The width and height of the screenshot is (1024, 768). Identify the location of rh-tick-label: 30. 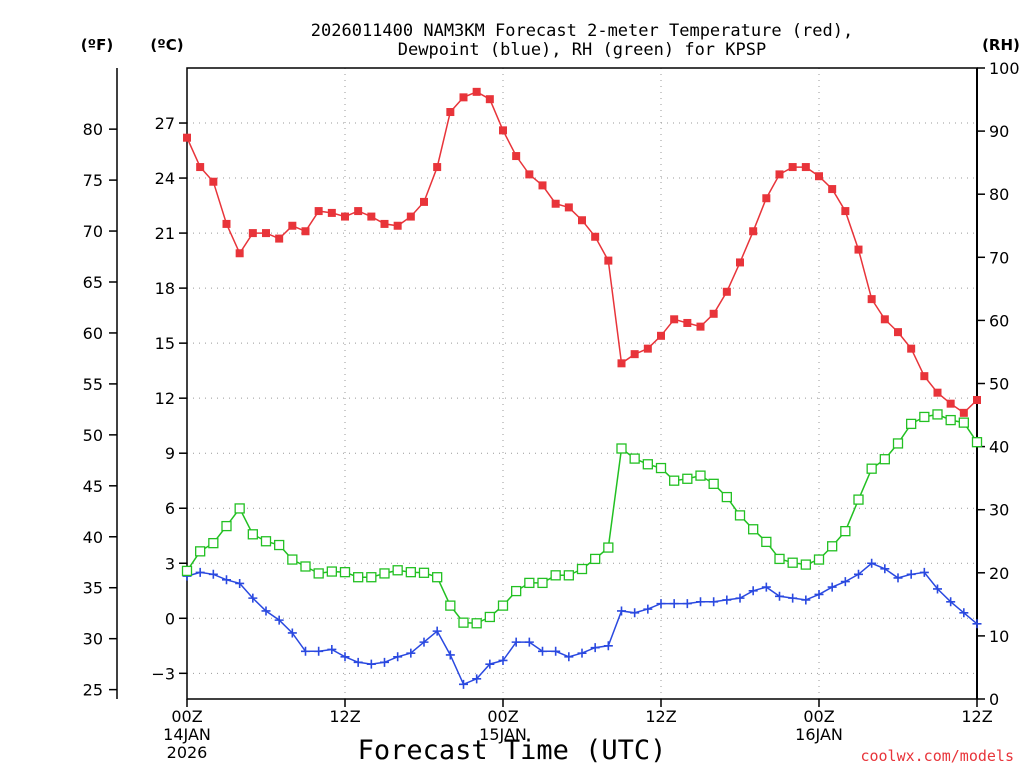
(999, 510).